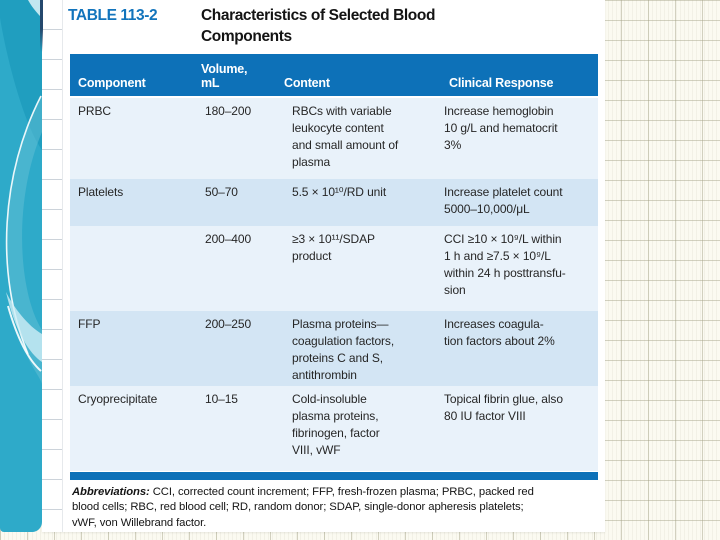  Describe the element at coordinates (501, 83) in the screenshot. I see `header-clinical-response: Clinical Response` at that location.